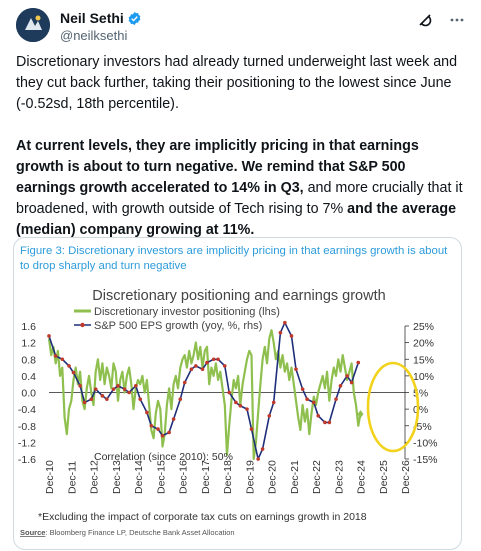 This screenshot has width=481, height=551. Describe the element at coordinates (393, 407) in the screenshot. I see `highlight-circle` at that location.